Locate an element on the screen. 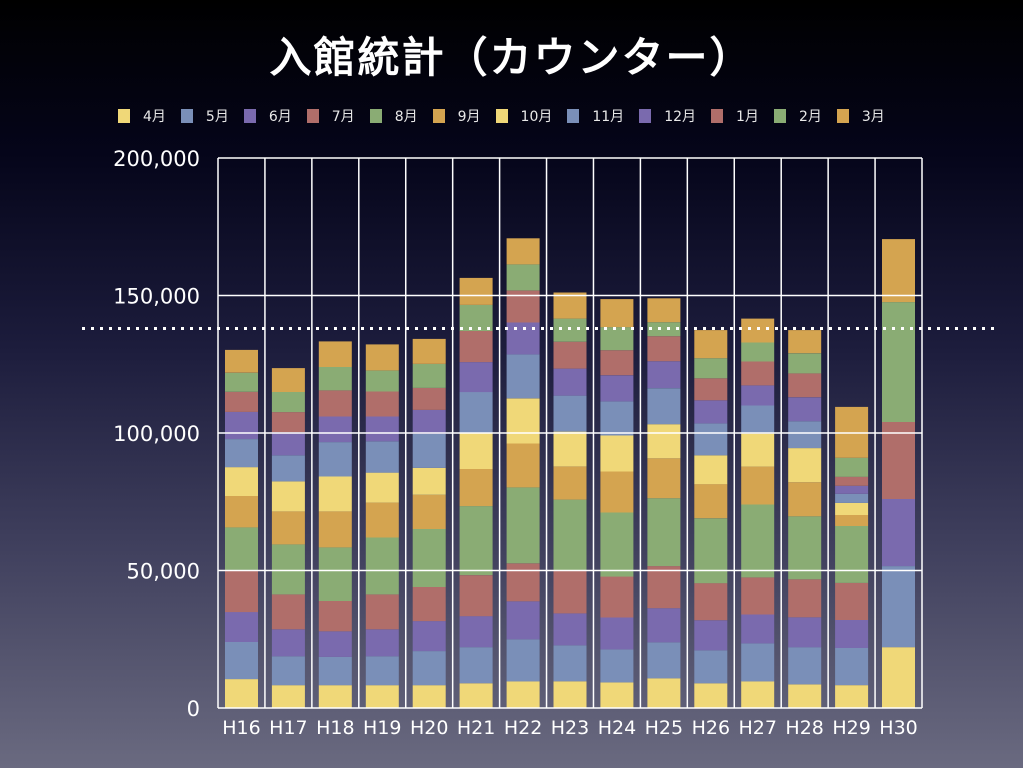  legend-label: 5月 is located at coordinates (217, 117).